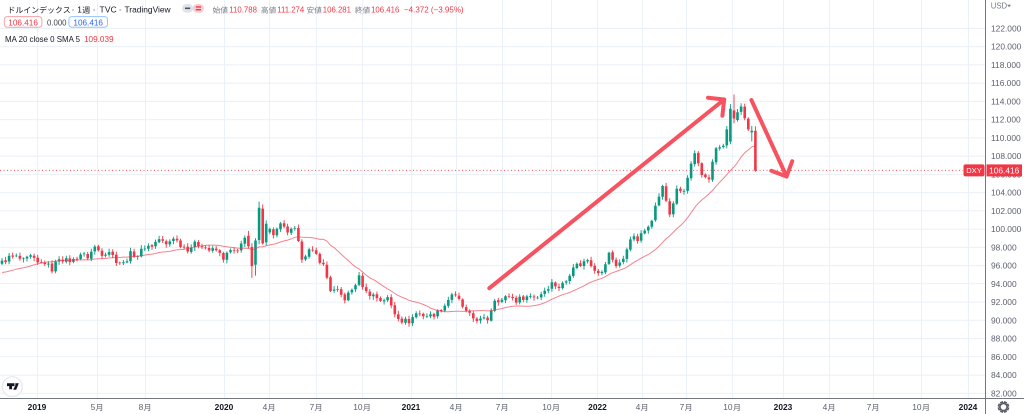  What do you see at coordinates (1004, 393) in the screenshot?
I see `svg-text: 82.000` at bounding box center [1004, 393].